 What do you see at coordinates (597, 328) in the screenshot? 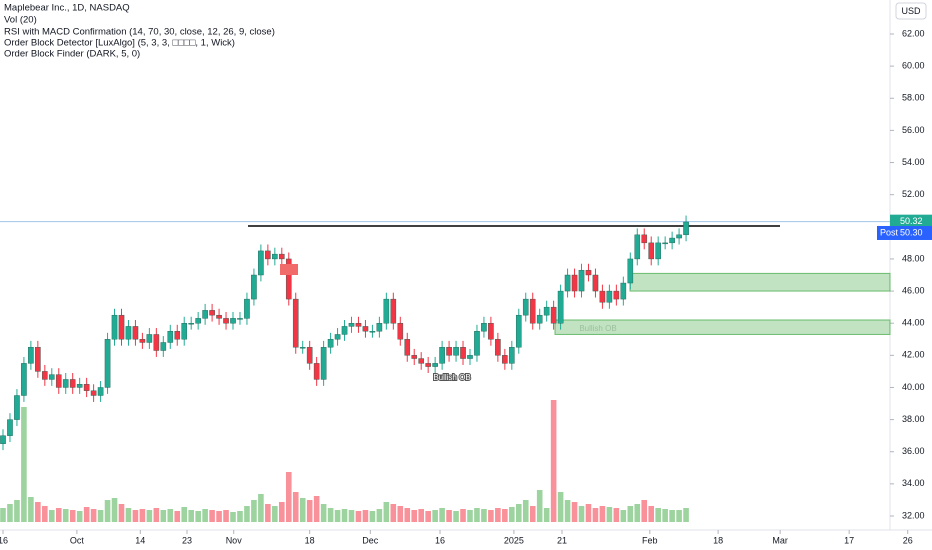
I see `annotation: Bullish OB` at bounding box center [597, 328].